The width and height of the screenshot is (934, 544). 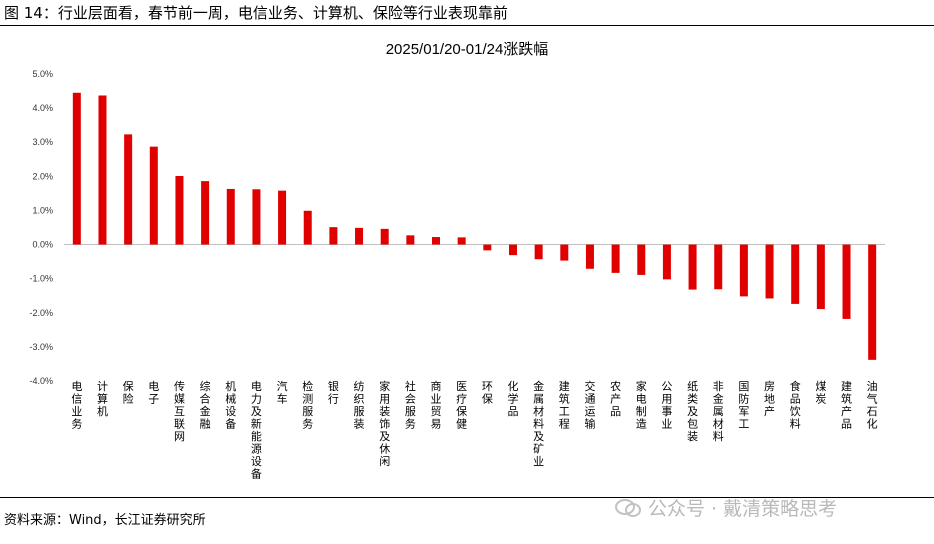 I want to click on y-tick-label: 2.0%, so click(x=42, y=176).